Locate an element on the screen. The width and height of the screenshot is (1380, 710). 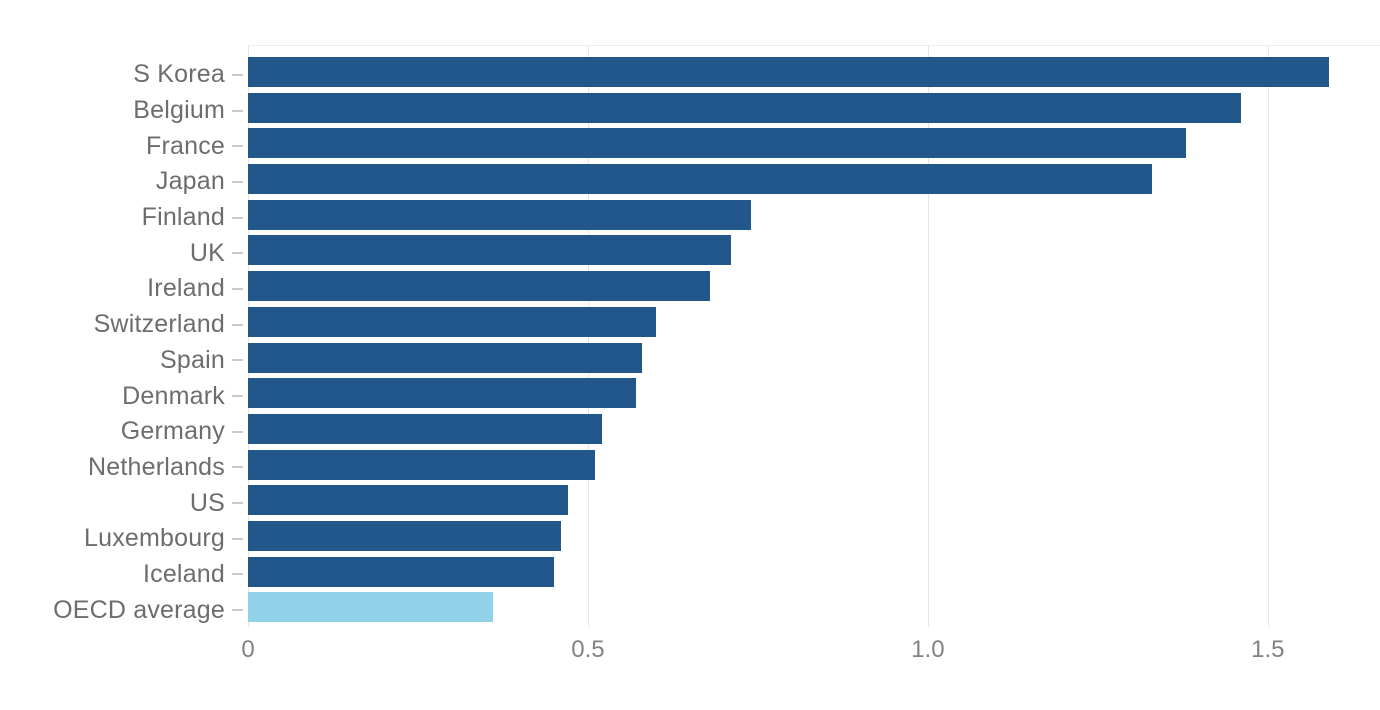
bar-denmark is located at coordinates (442, 393).